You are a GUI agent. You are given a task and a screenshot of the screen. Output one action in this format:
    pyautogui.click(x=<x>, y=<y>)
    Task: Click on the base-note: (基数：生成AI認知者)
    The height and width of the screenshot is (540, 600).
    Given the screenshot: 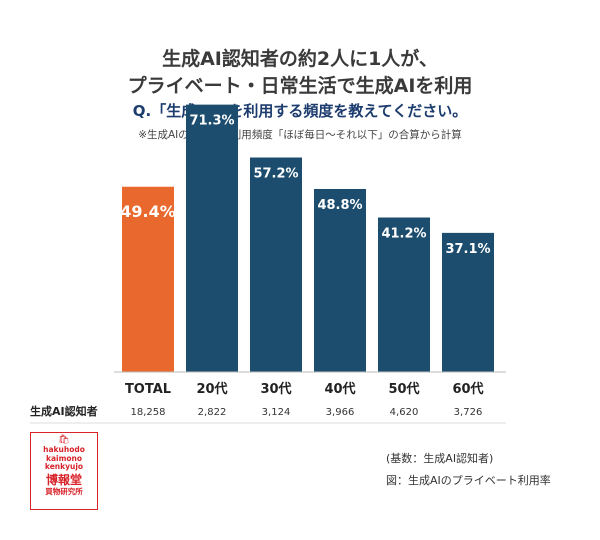 What is the action you would take?
    pyautogui.click(x=440, y=458)
    